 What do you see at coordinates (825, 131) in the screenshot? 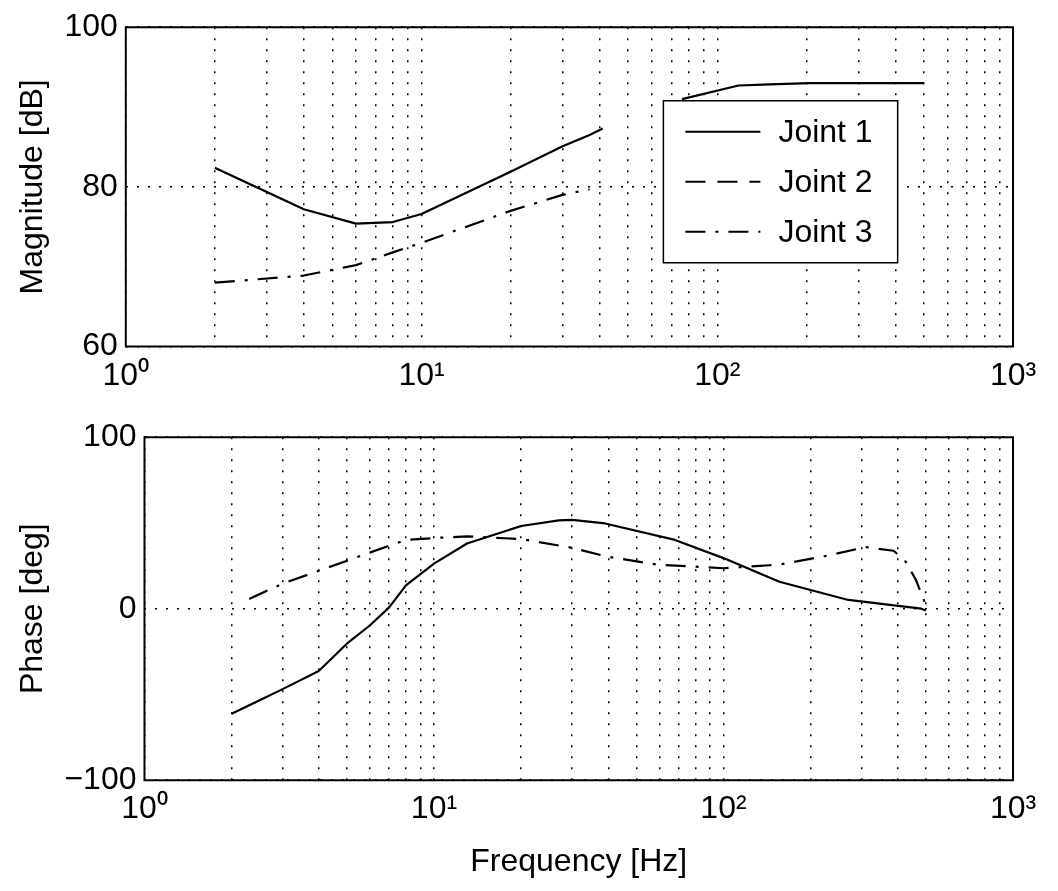
I see `legend-label: Joint 1` at bounding box center [825, 131].